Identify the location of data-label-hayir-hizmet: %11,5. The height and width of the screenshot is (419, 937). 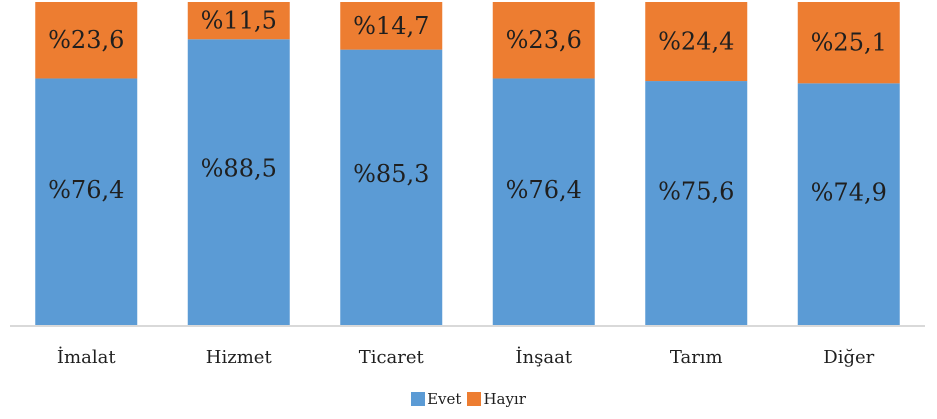
(239, 21).